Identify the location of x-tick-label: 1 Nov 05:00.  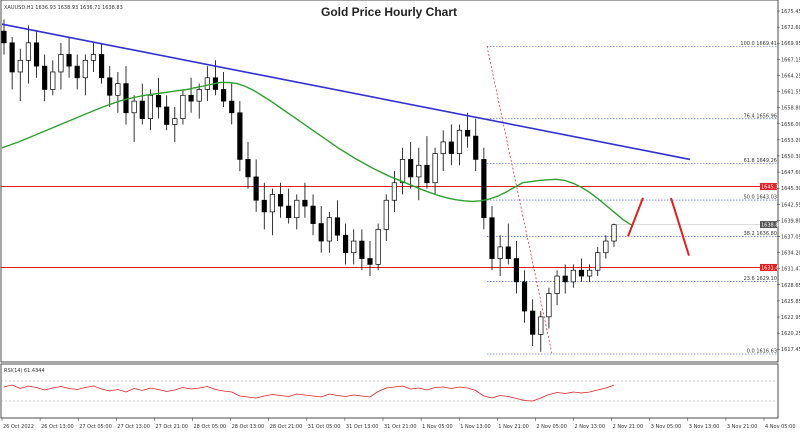
(437, 427).